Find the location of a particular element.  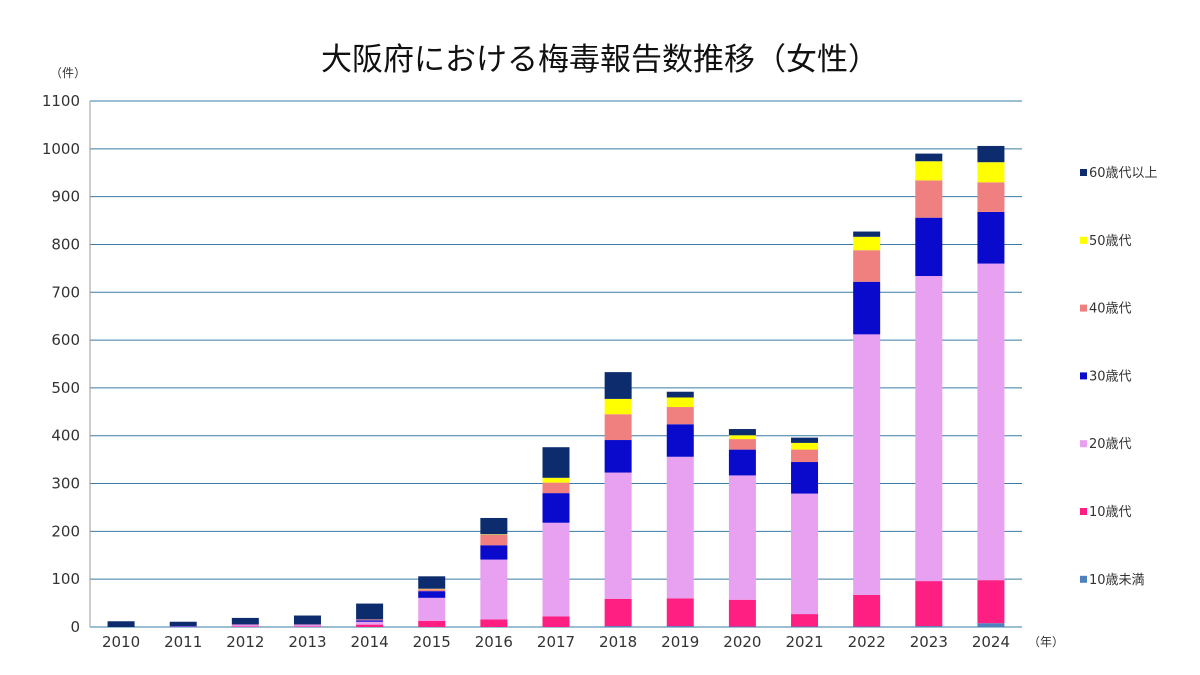

y-axis-unit: （件） is located at coordinates (68, 73).